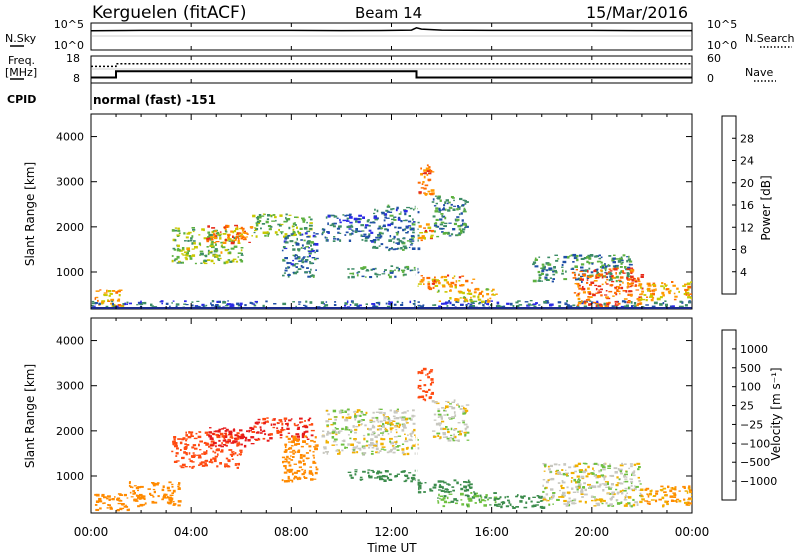  What do you see at coordinates (747, 406) in the screenshot?
I see `velocity-colorbar-tick-label: 25` at bounding box center [747, 406].